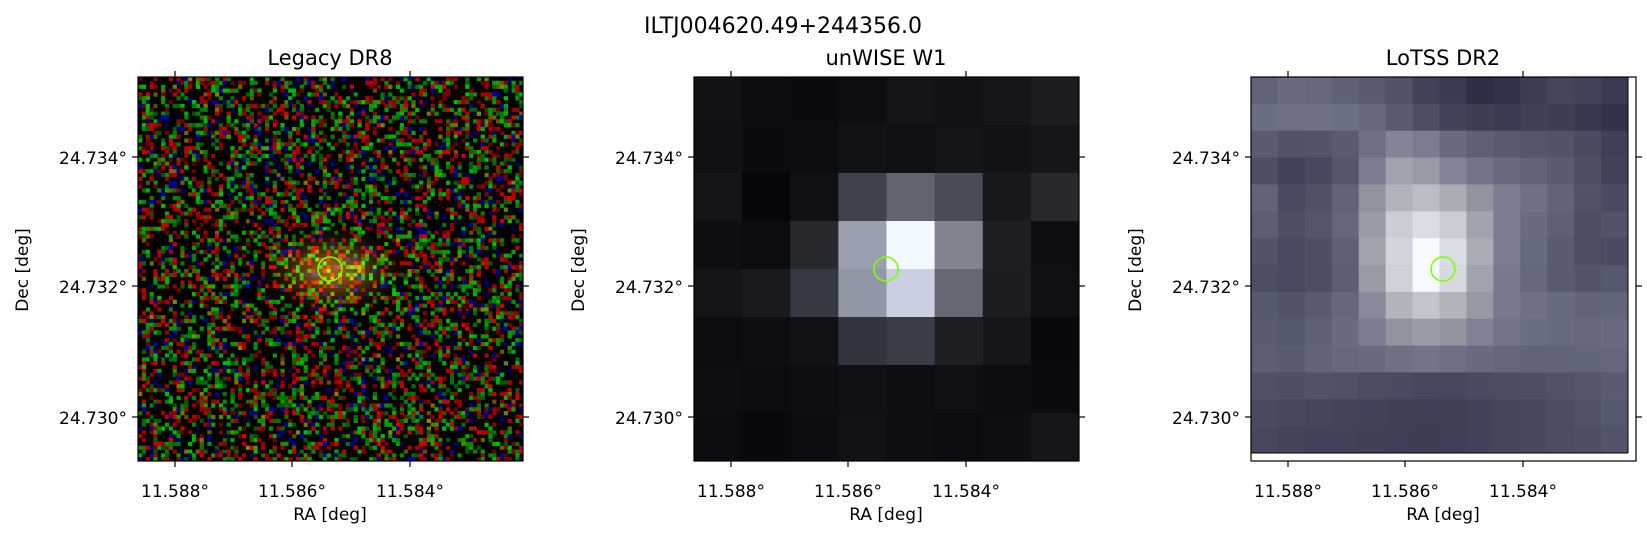 The width and height of the screenshot is (1647, 539). I want to click on panel-title: LoTSS DR2, so click(1443, 58).